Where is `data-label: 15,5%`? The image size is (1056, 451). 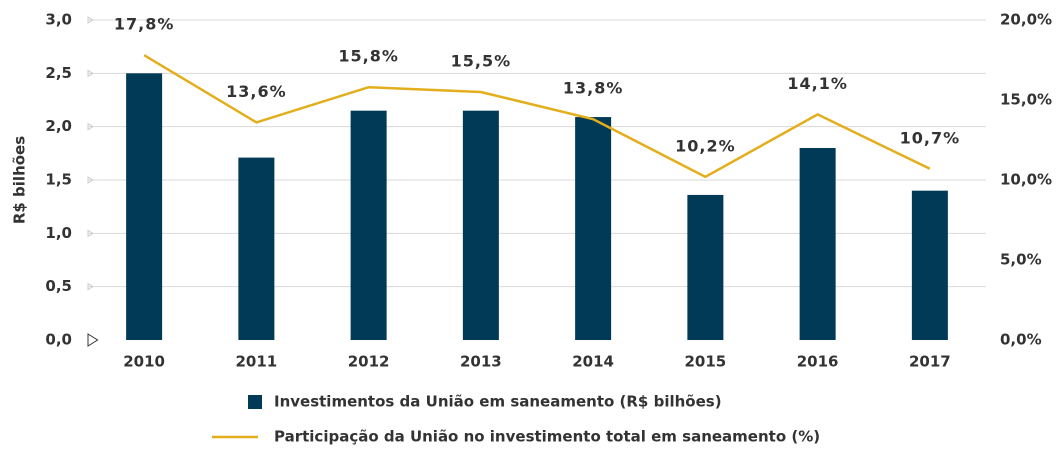 data-label: 15,5% is located at coordinates (481, 61).